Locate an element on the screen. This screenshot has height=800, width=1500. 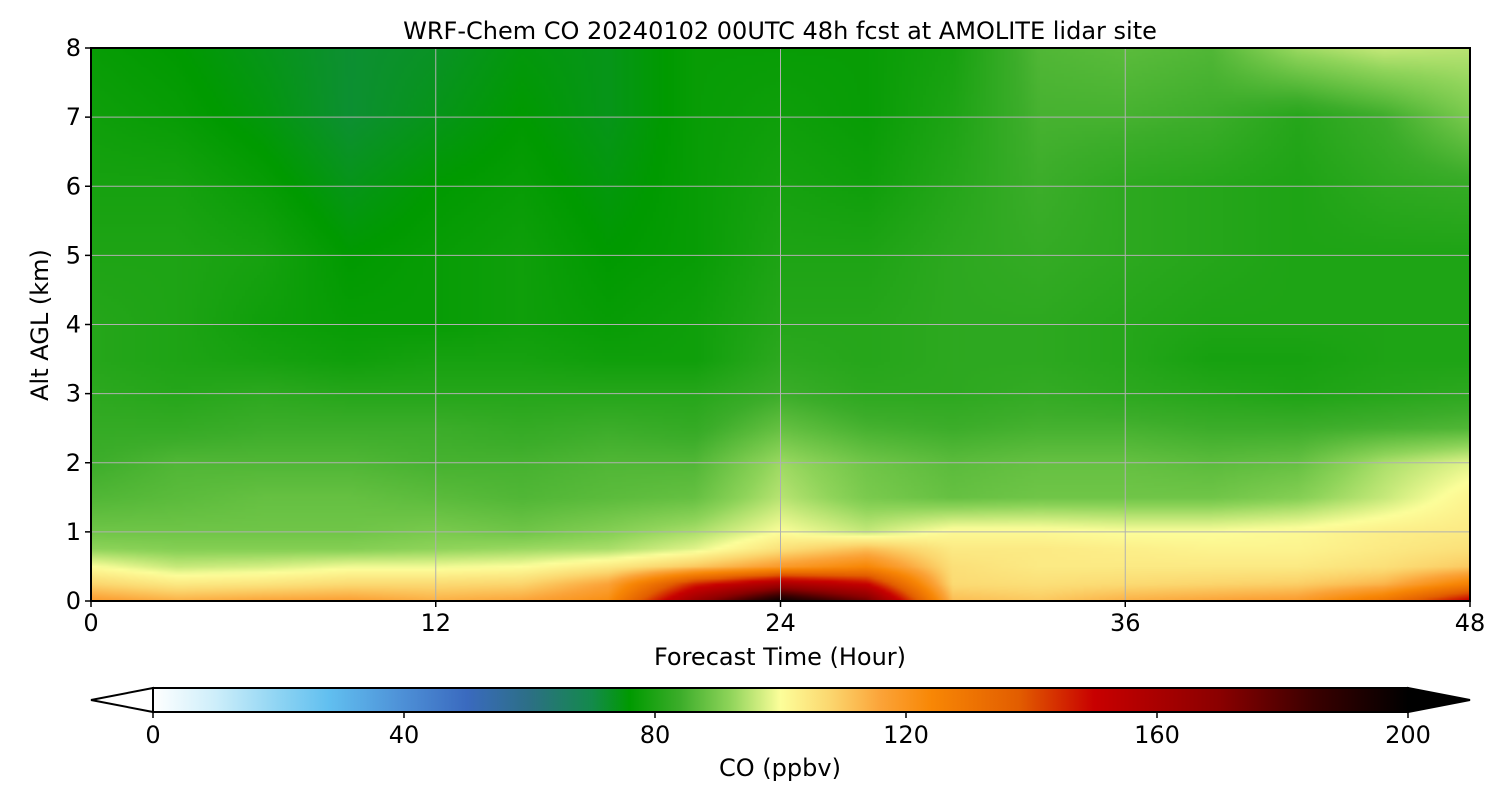
x-tick-label: 0 is located at coordinates (90, 623).